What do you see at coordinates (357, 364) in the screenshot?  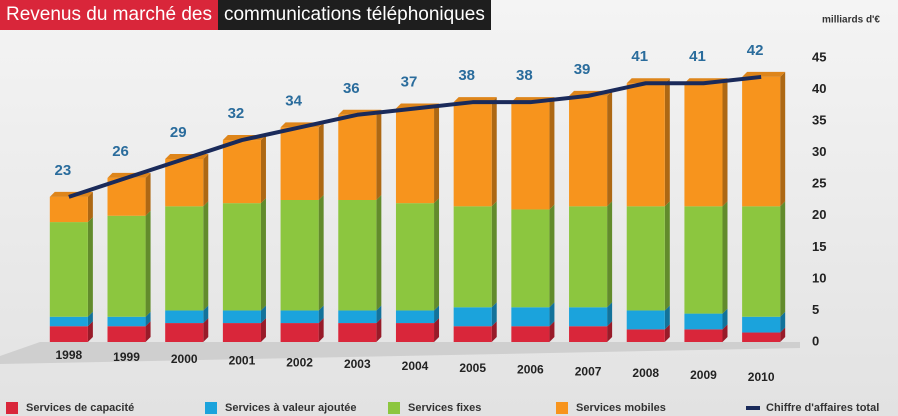 I see `x-tick-label: 2003` at bounding box center [357, 364].